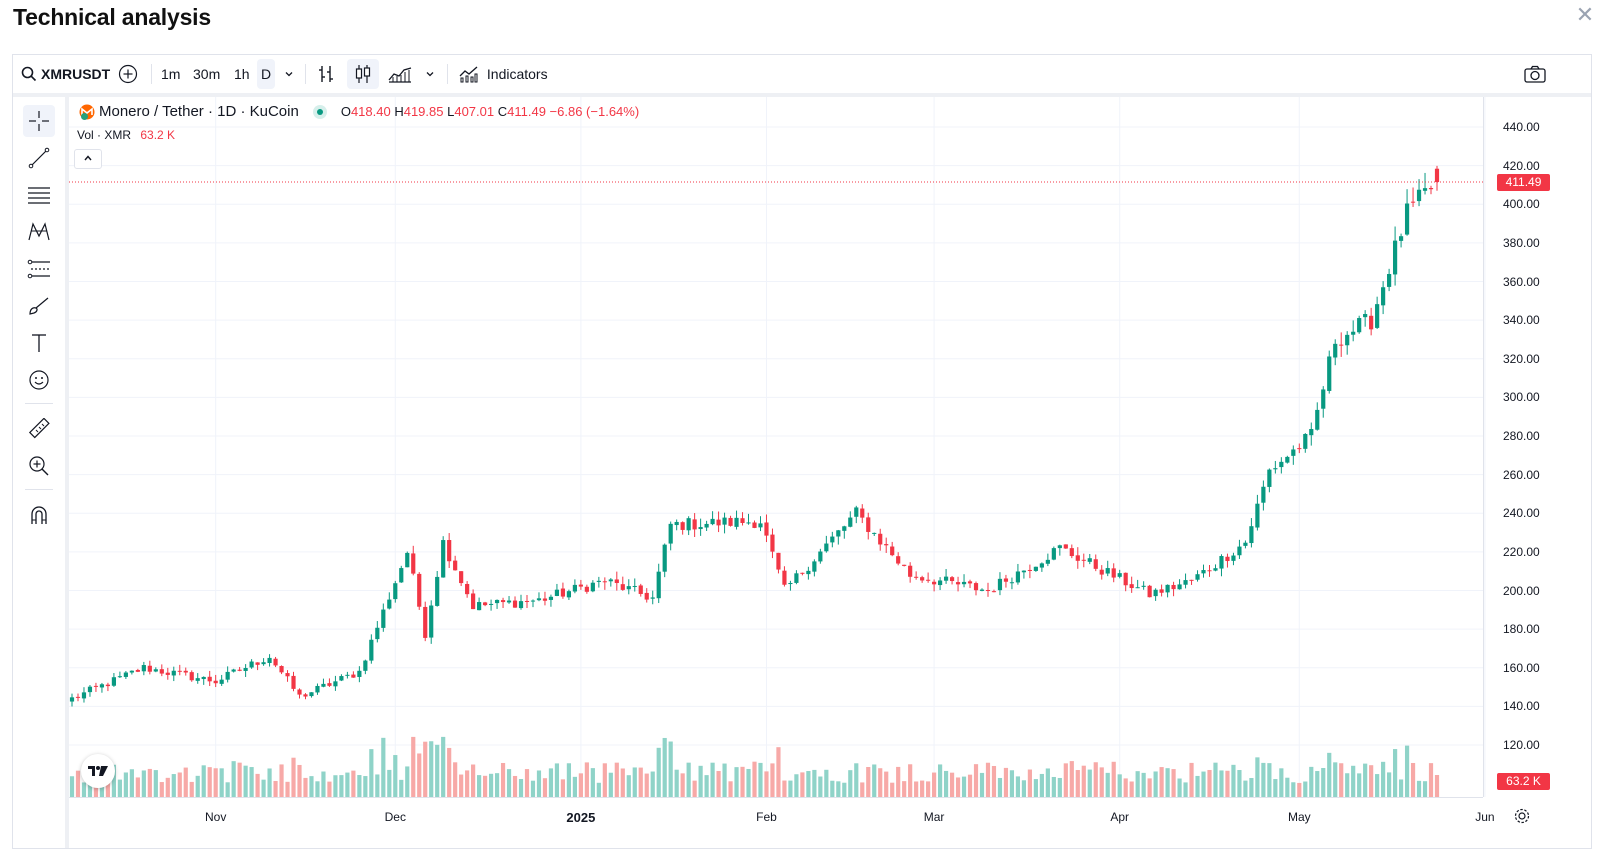 The height and width of the screenshot is (857, 1600). What do you see at coordinates (39, 306) in the screenshot?
I see `brush-tool` at bounding box center [39, 306].